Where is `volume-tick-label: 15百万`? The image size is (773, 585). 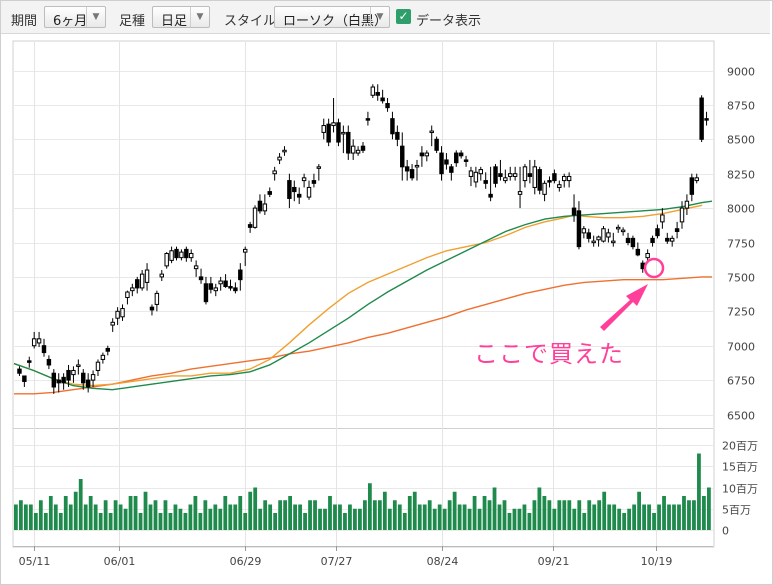
volume-tick-label: 15百万 is located at coordinates (740, 467).